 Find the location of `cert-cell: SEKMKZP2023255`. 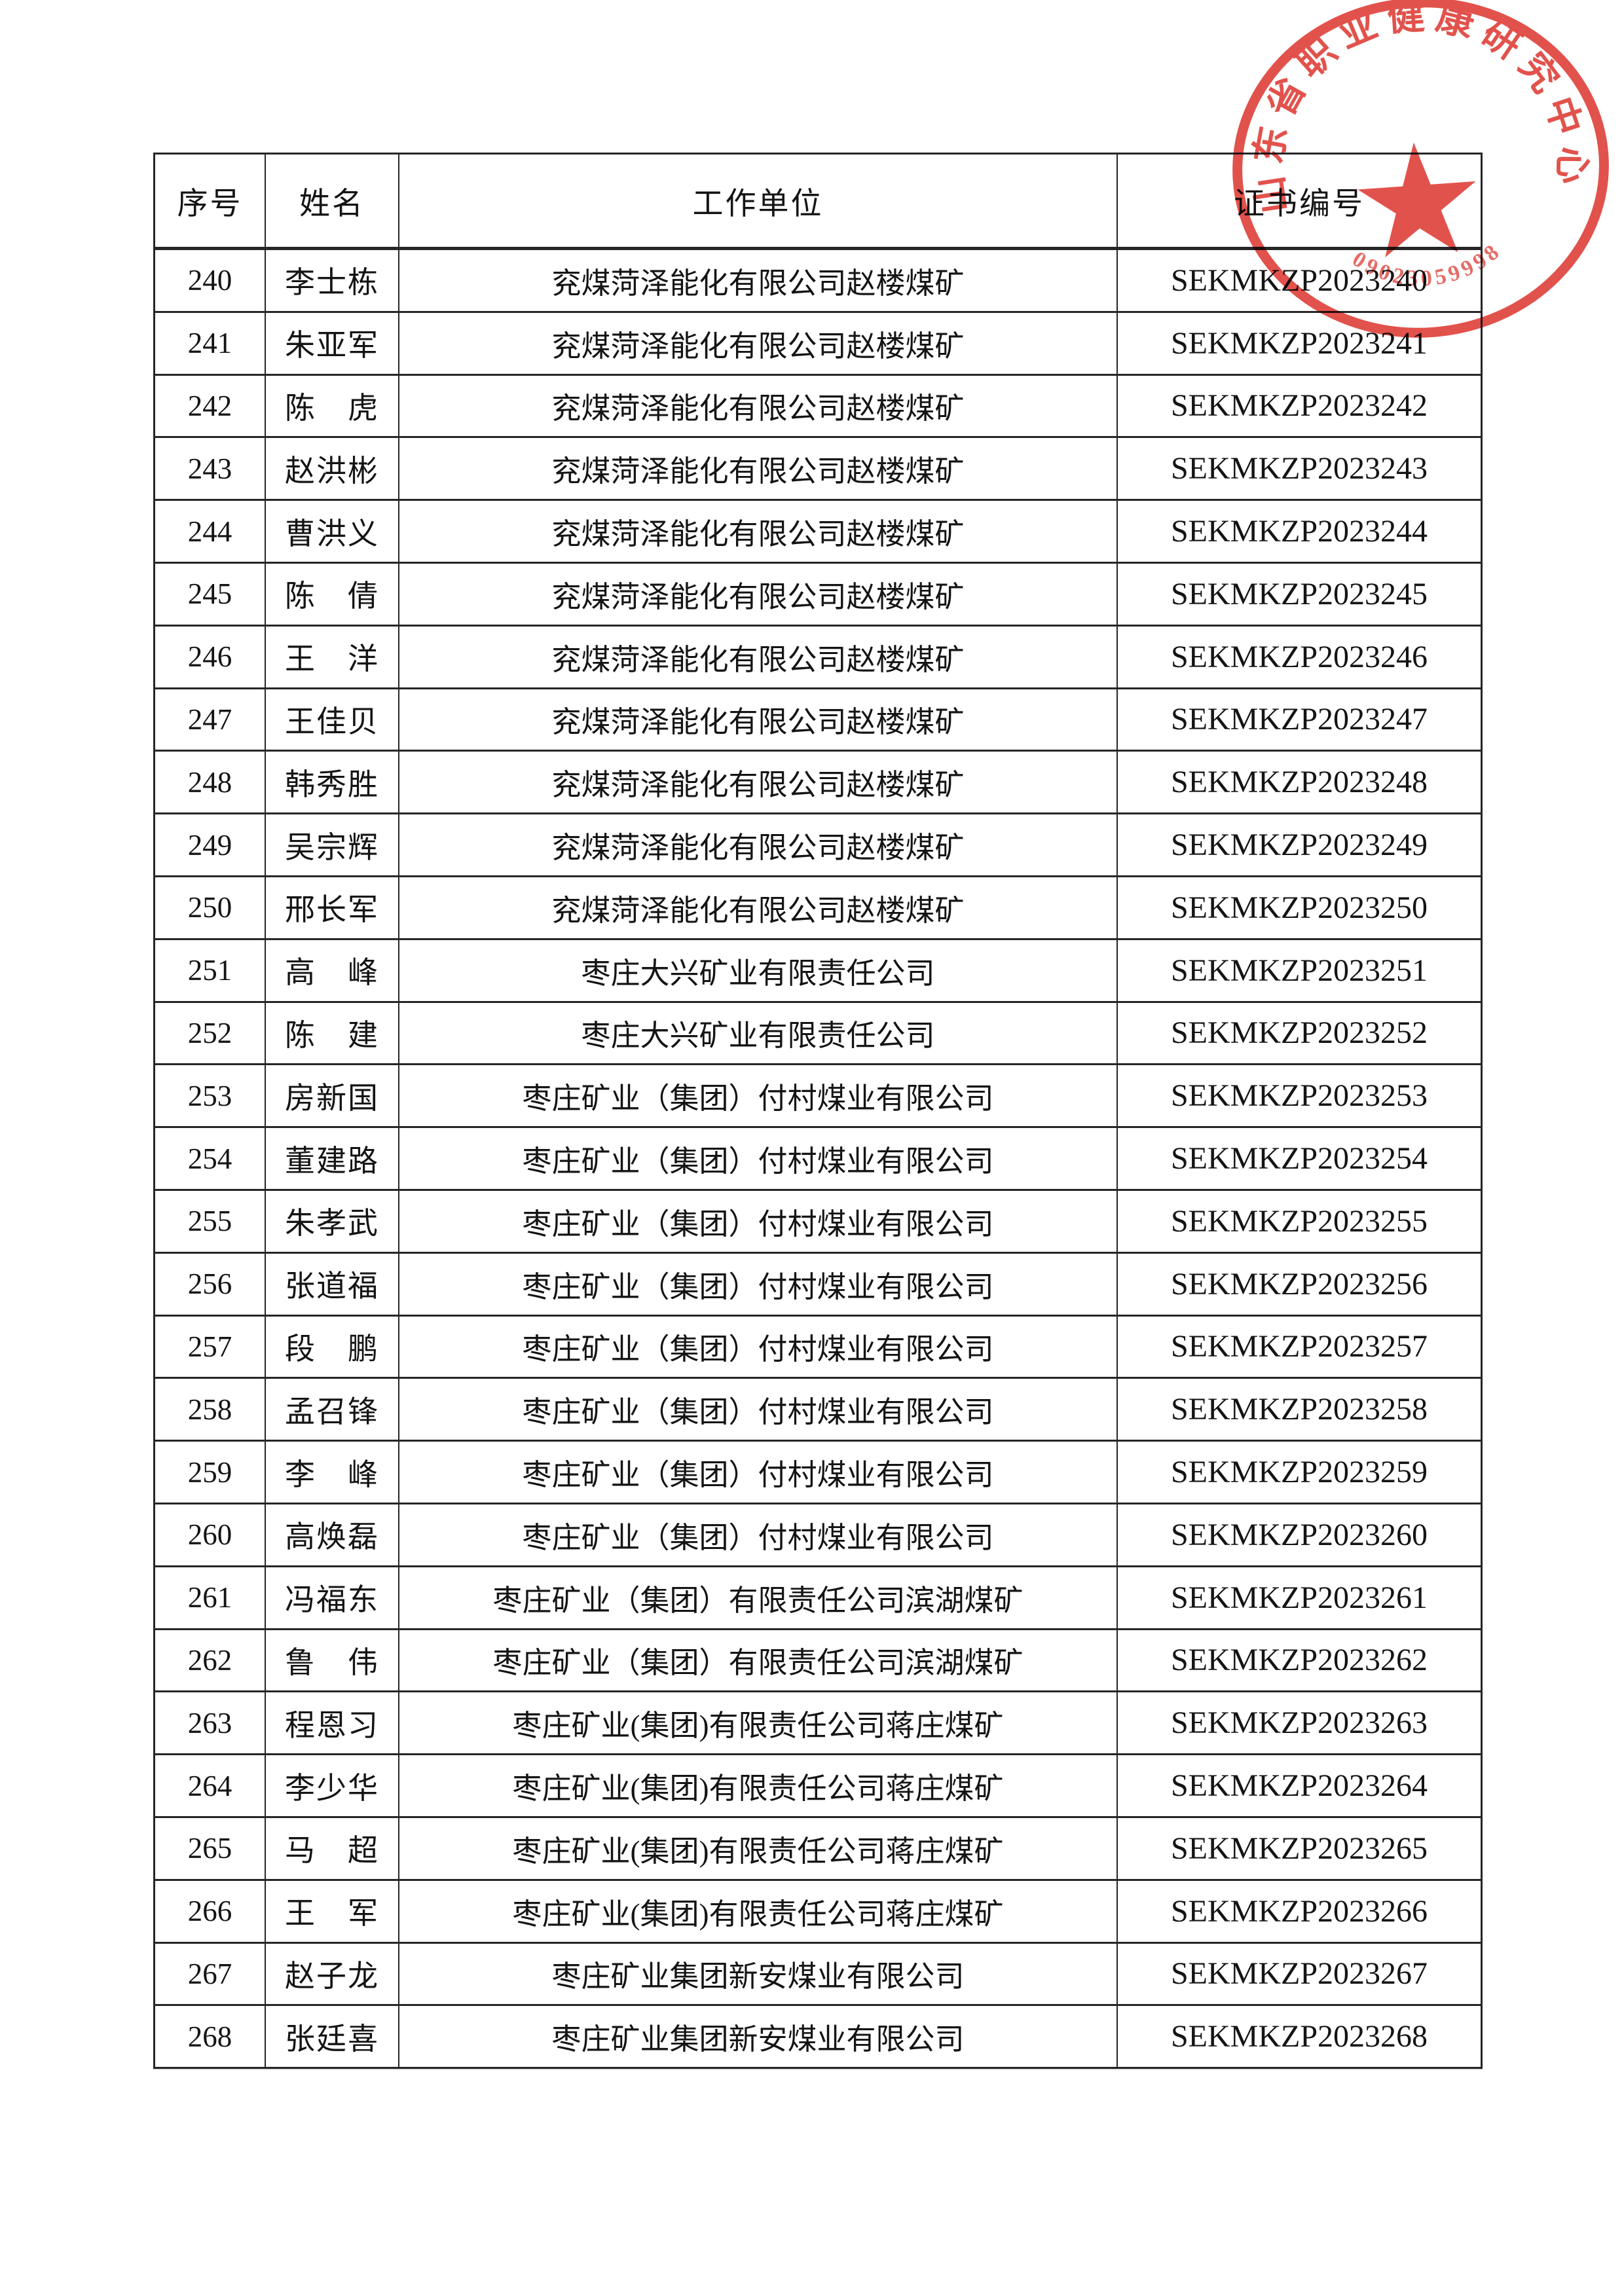

cert-cell: SEKMKZP2023255 is located at coordinates (1299, 1220).